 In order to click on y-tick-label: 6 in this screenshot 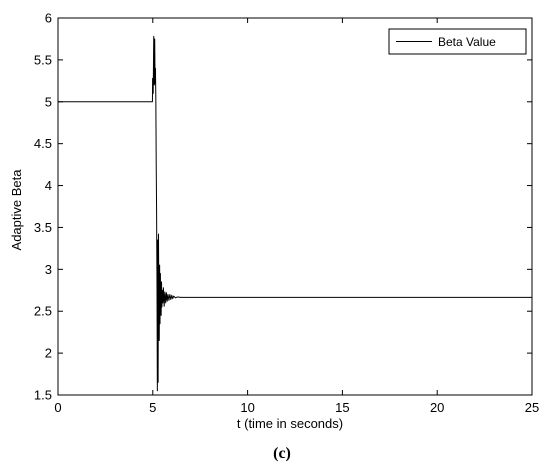, I will do `click(48, 18)`.